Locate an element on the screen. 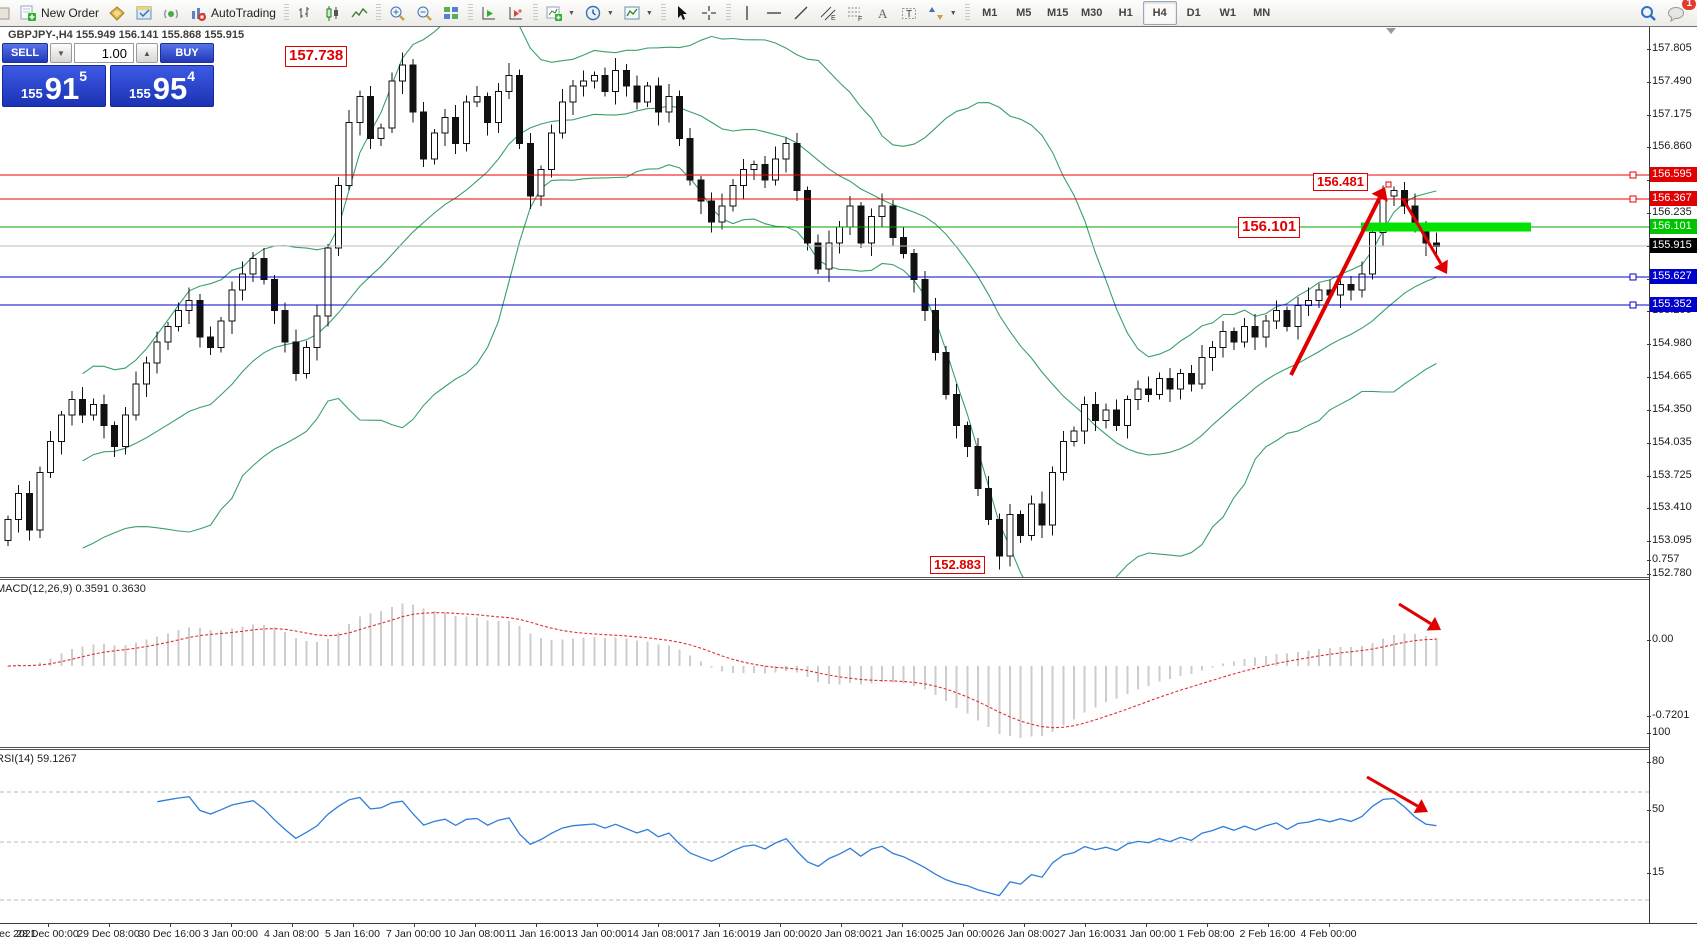 The width and height of the screenshot is (1697, 943). timeframe-button-m1: M1 is located at coordinates (990, 13).